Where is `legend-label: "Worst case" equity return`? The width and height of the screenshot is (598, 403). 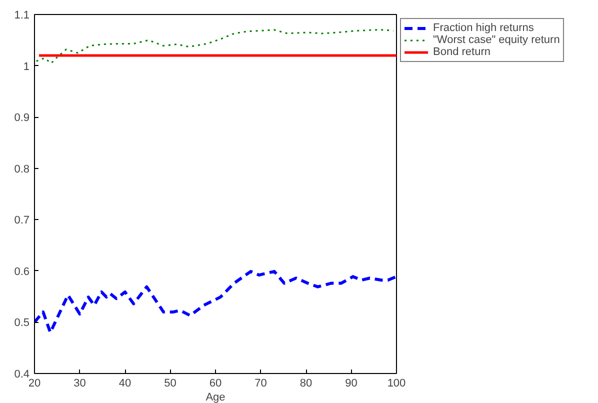
legend-label: "Worst case" equity return is located at coordinates (496, 40).